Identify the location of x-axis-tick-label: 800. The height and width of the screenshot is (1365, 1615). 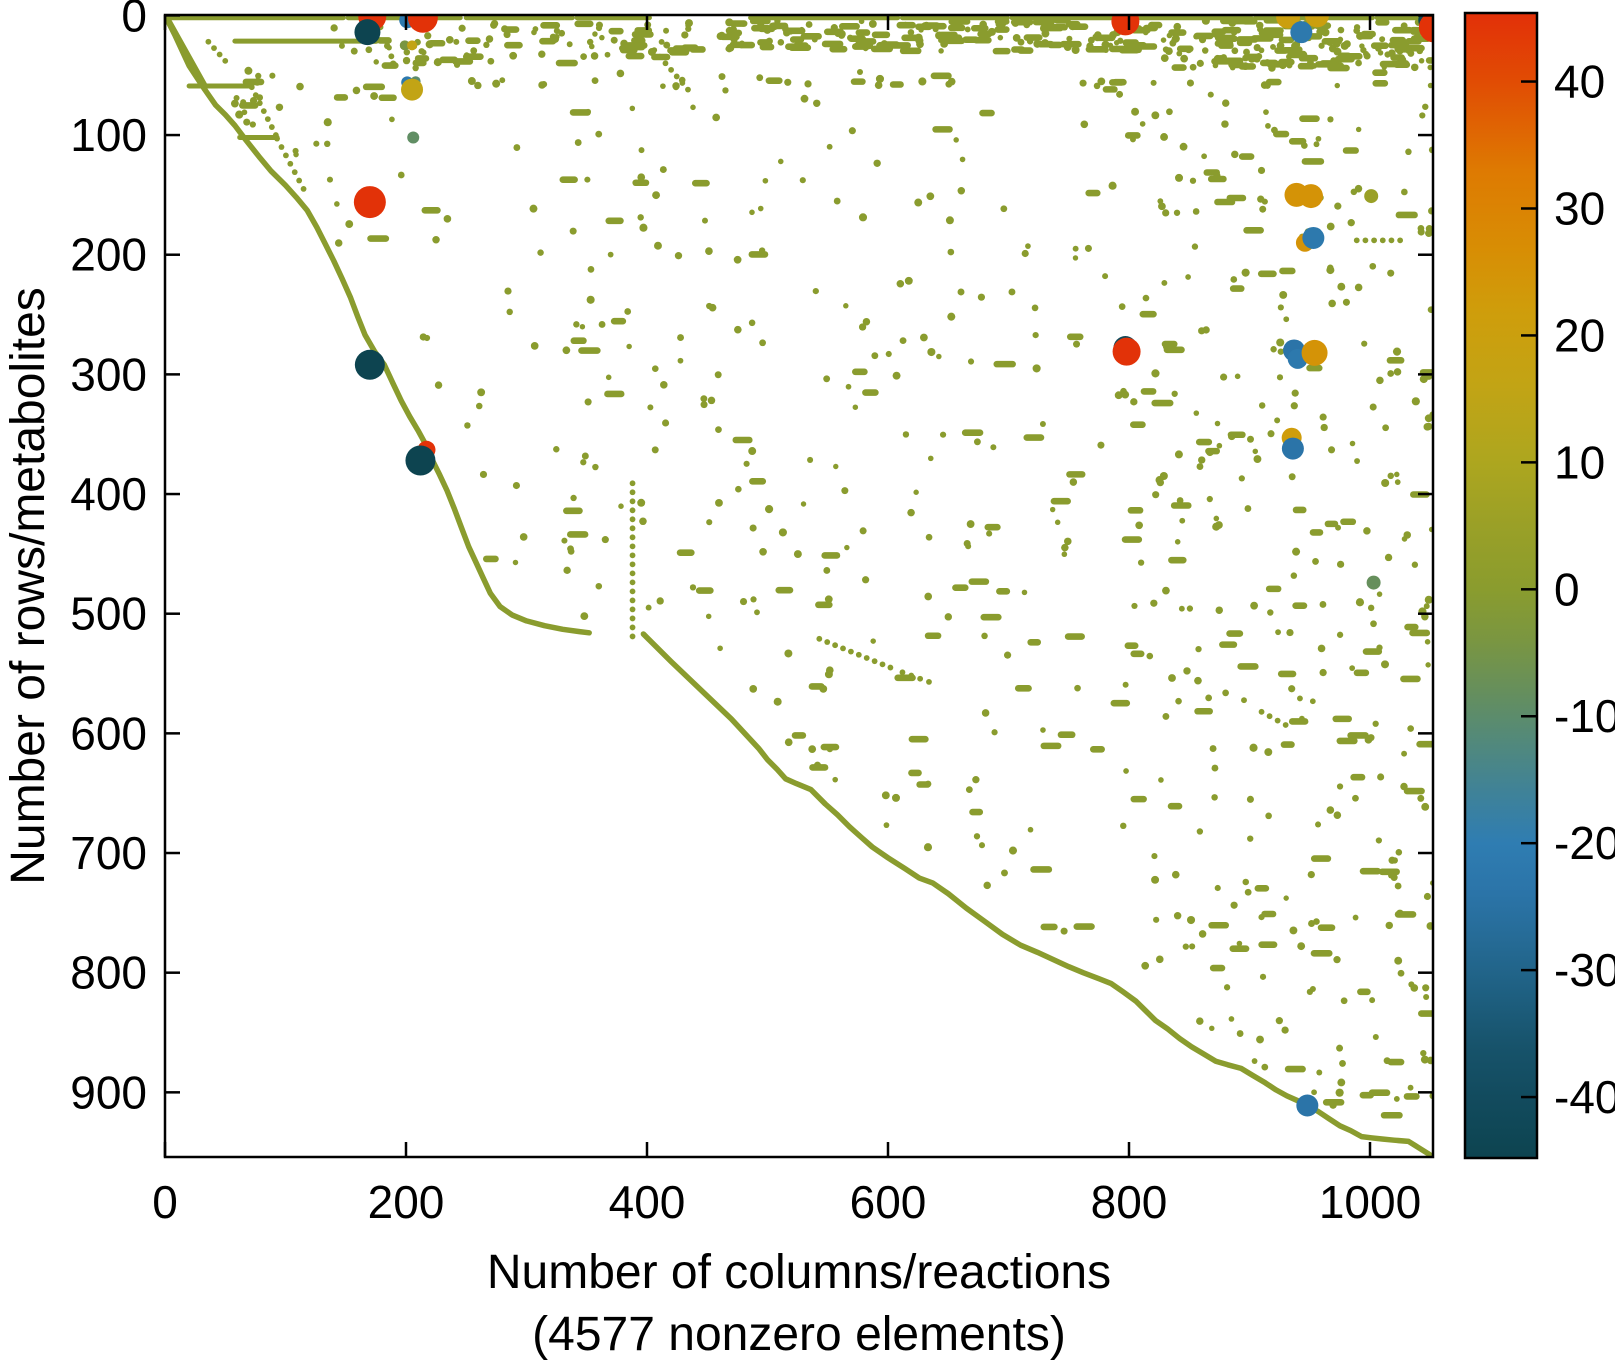
(1129, 1202).